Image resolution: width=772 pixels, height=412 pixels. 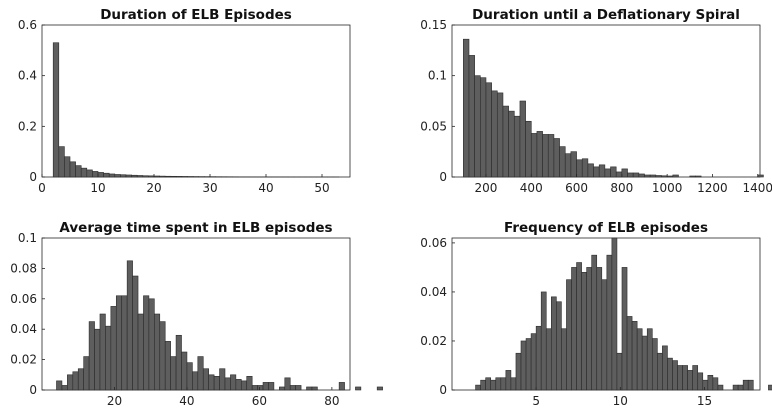 I want to click on x-tick-label: 20, so click(x=114, y=401).